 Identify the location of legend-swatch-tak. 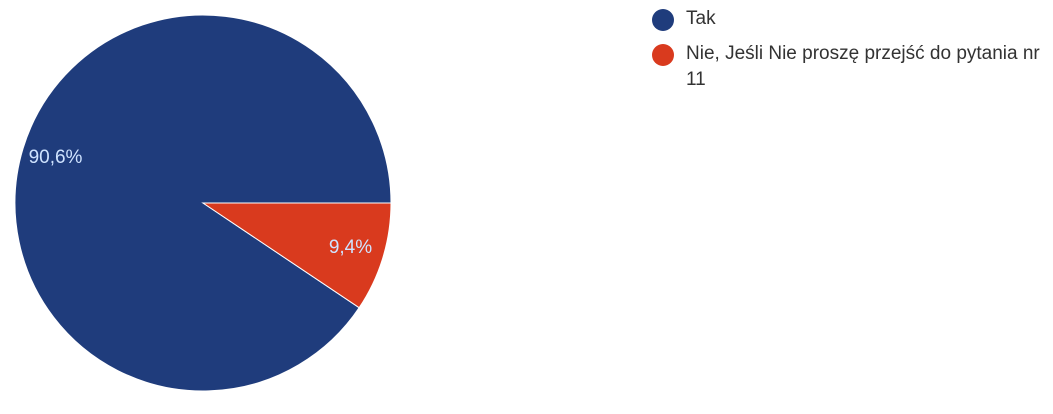
(663, 20).